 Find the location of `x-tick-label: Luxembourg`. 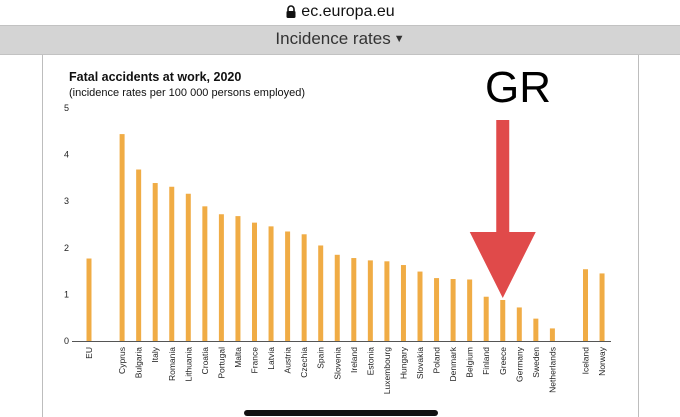

x-tick-label: Luxembourg is located at coordinates (387, 371).